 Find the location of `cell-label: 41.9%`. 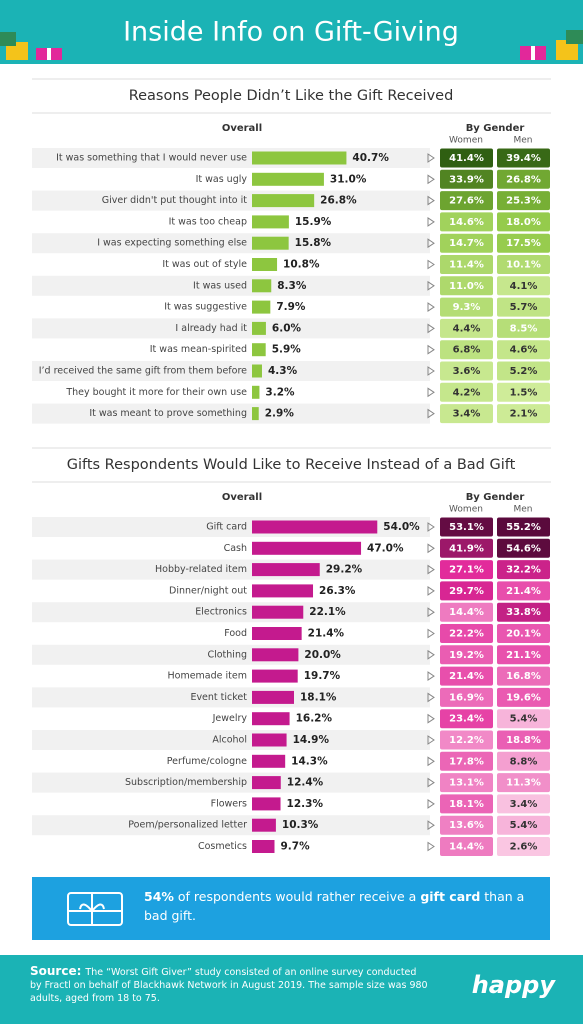

cell-label: 41.9% is located at coordinates (466, 548).